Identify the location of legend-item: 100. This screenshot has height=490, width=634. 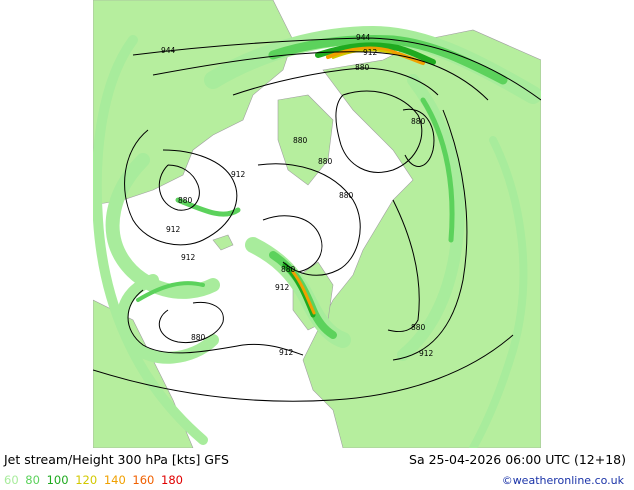
(57, 480).